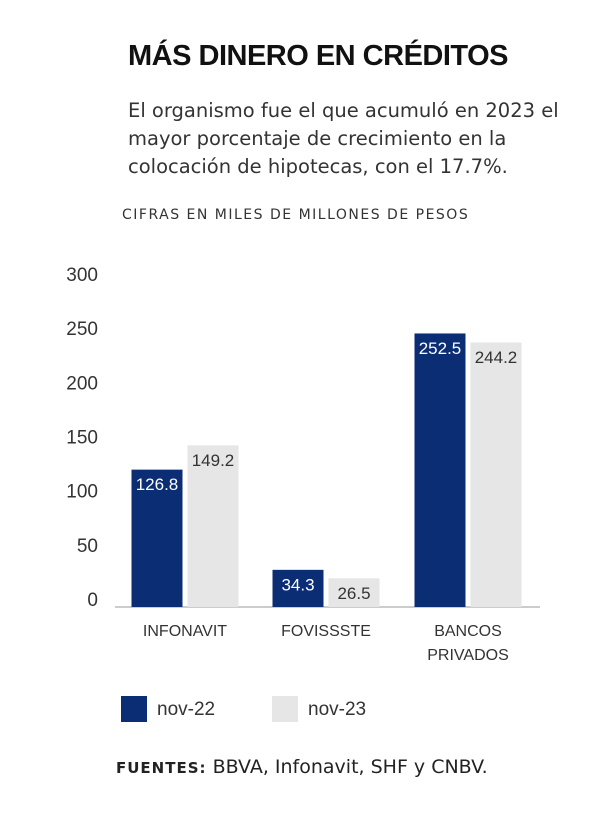  I want to click on value-label: 26.5, so click(353, 593).